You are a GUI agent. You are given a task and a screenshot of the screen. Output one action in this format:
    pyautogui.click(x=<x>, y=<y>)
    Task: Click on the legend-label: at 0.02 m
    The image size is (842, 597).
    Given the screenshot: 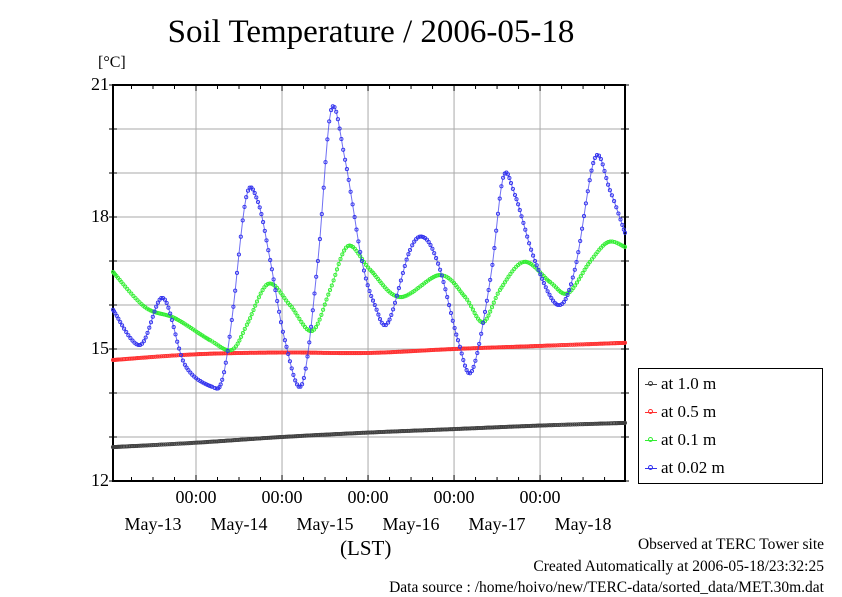 What is the action you would take?
    pyautogui.click(x=693, y=467)
    